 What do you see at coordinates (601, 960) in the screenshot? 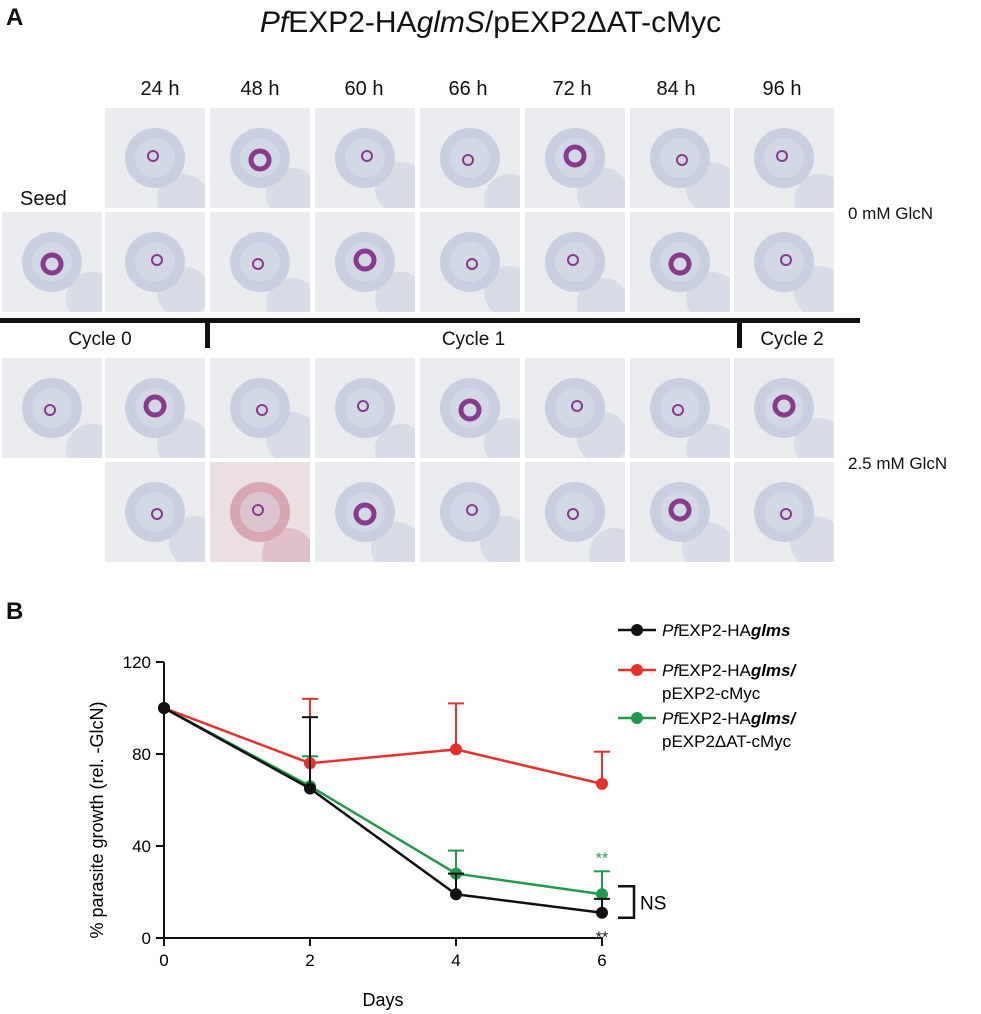
I see `x-tick-label: 6` at bounding box center [601, 960].